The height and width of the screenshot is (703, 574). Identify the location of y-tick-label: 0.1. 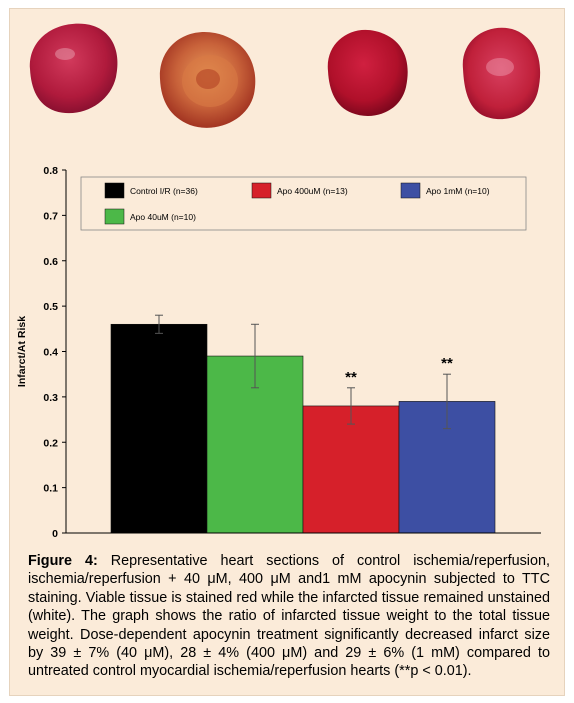
(50, 489).